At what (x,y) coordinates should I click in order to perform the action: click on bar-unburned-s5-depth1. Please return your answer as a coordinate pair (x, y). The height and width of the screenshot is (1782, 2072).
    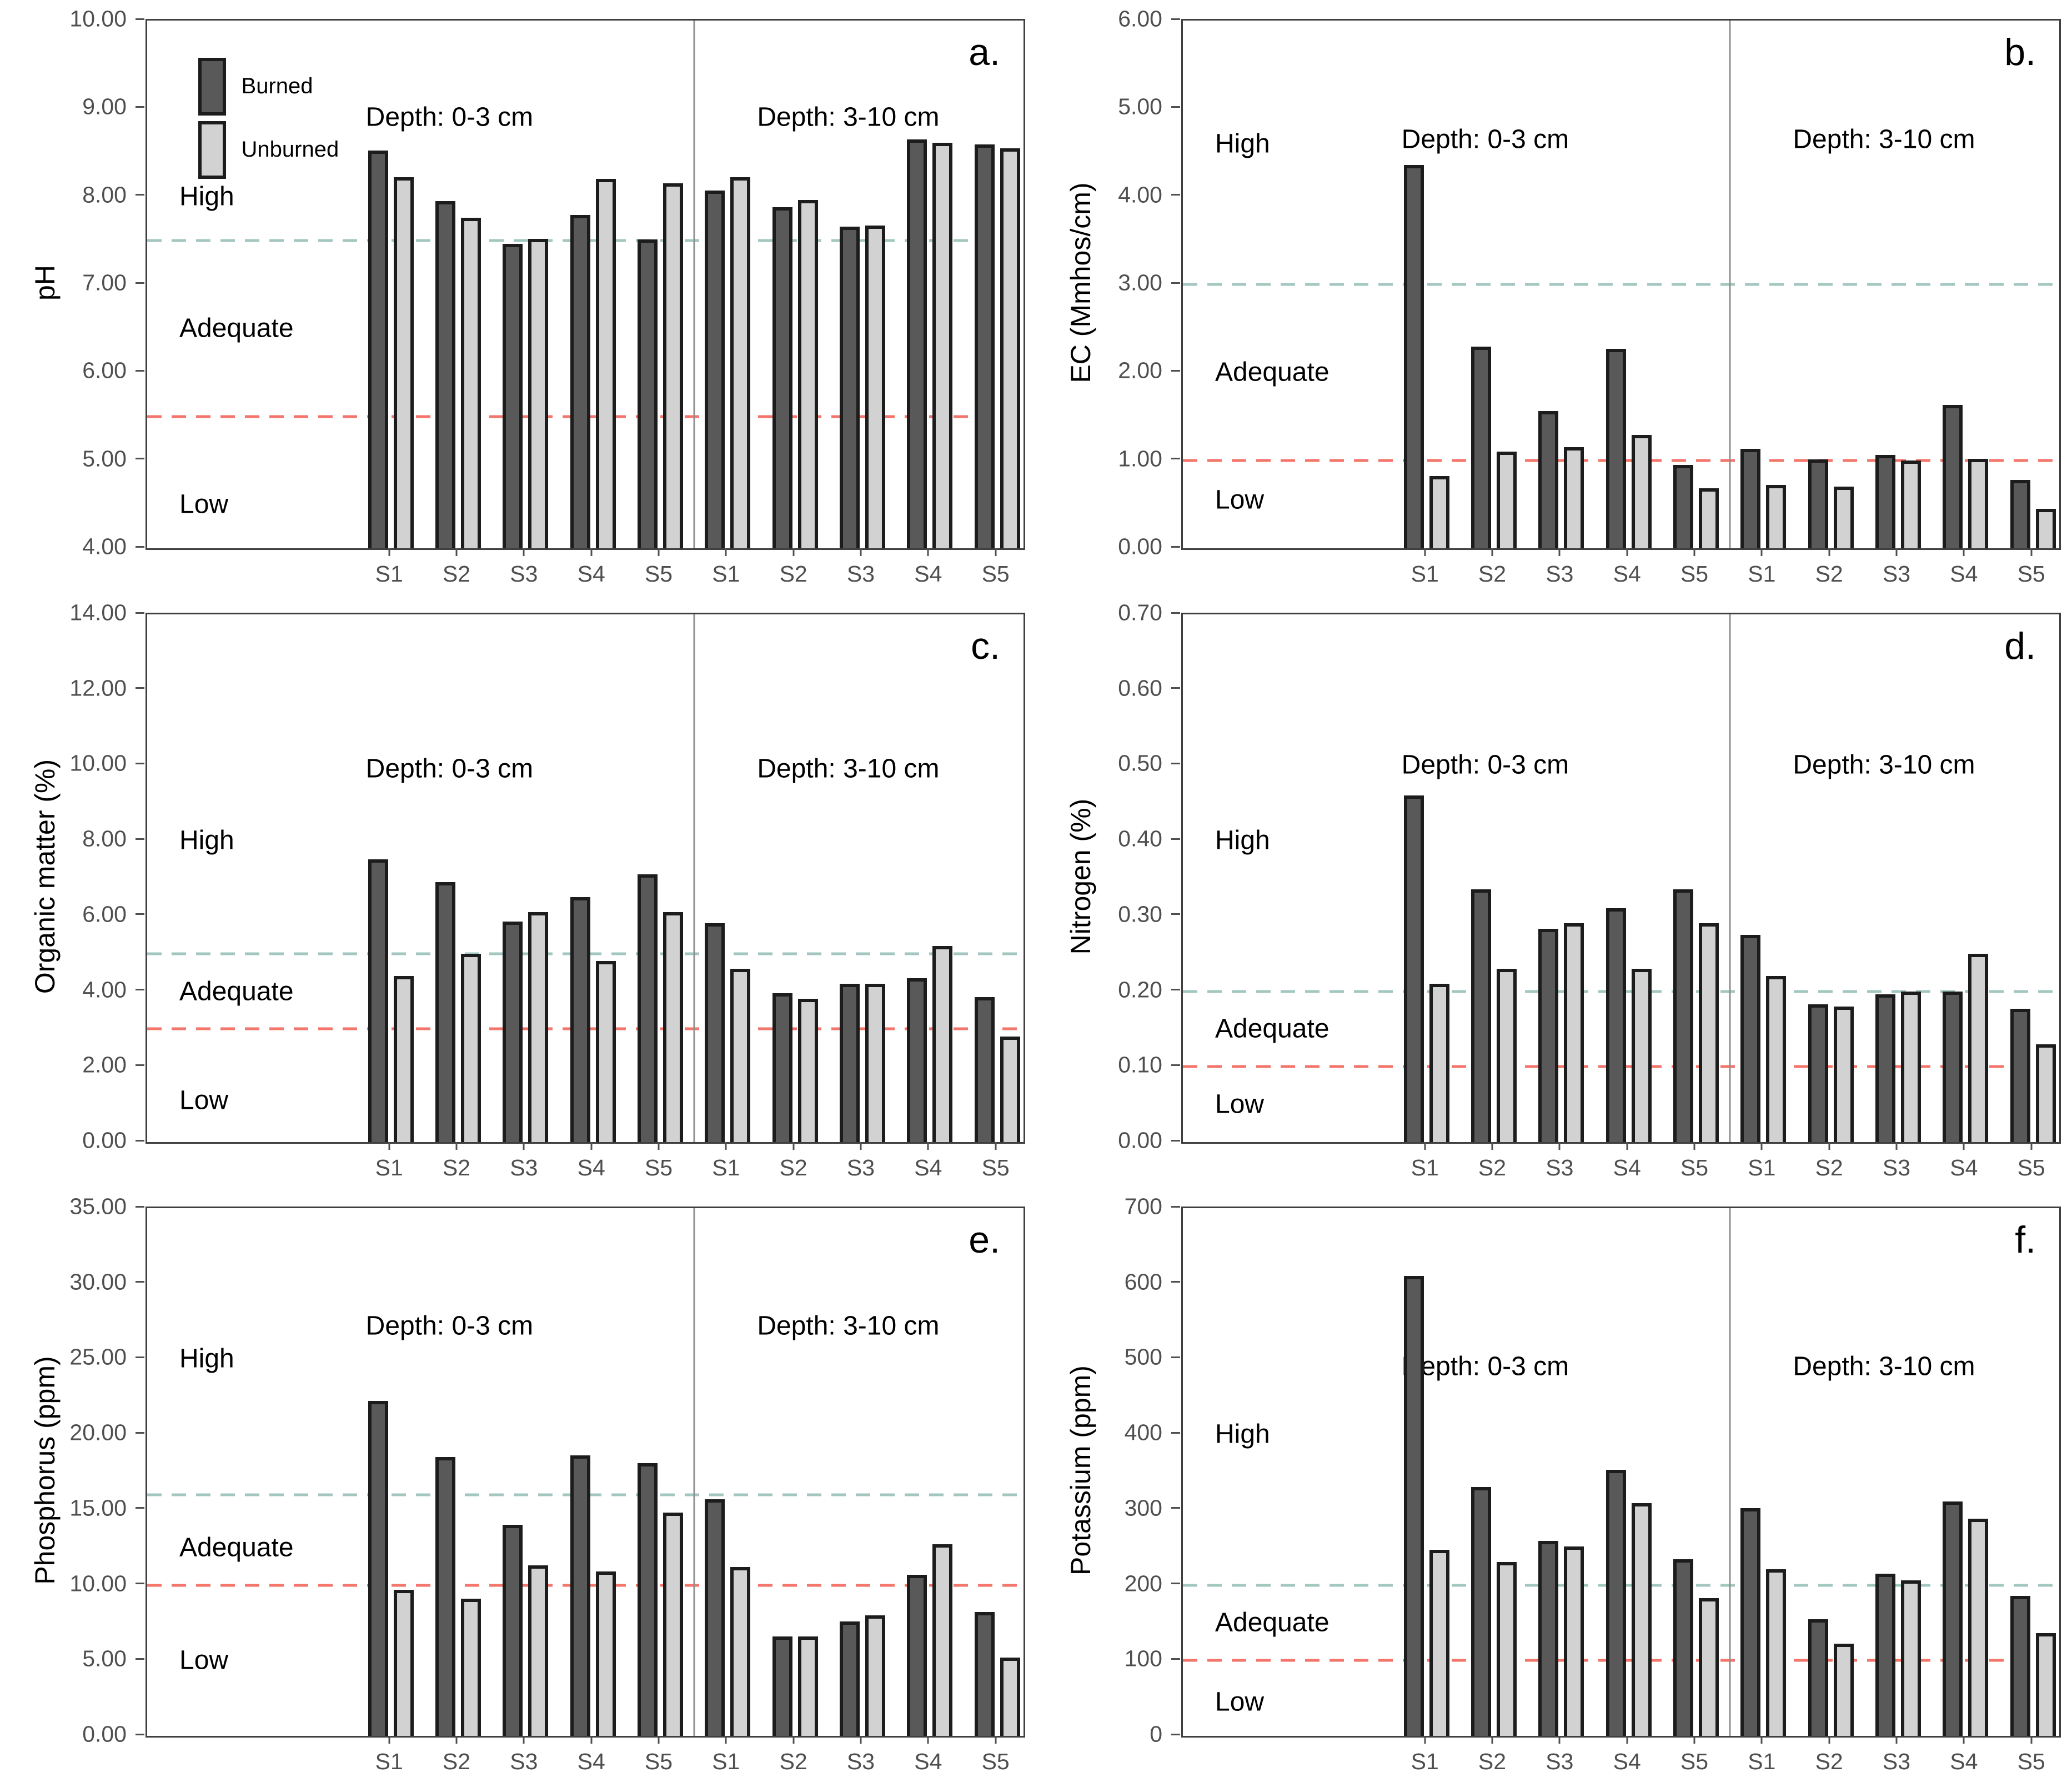
    Looking at the image, I should click on (673, 366).